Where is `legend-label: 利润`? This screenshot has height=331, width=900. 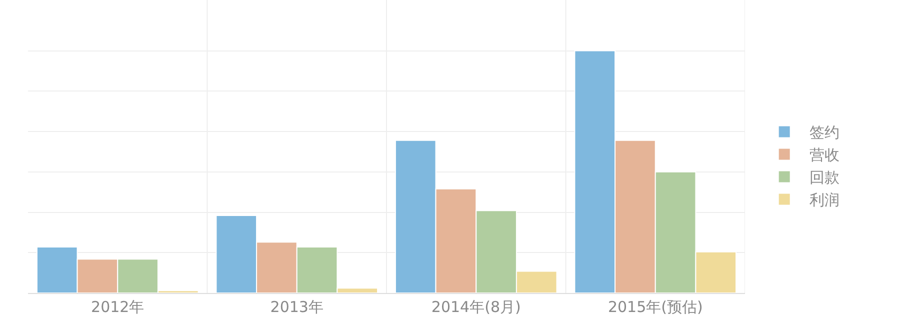
legend-label: 利润 is located at coordinates (824, 200).